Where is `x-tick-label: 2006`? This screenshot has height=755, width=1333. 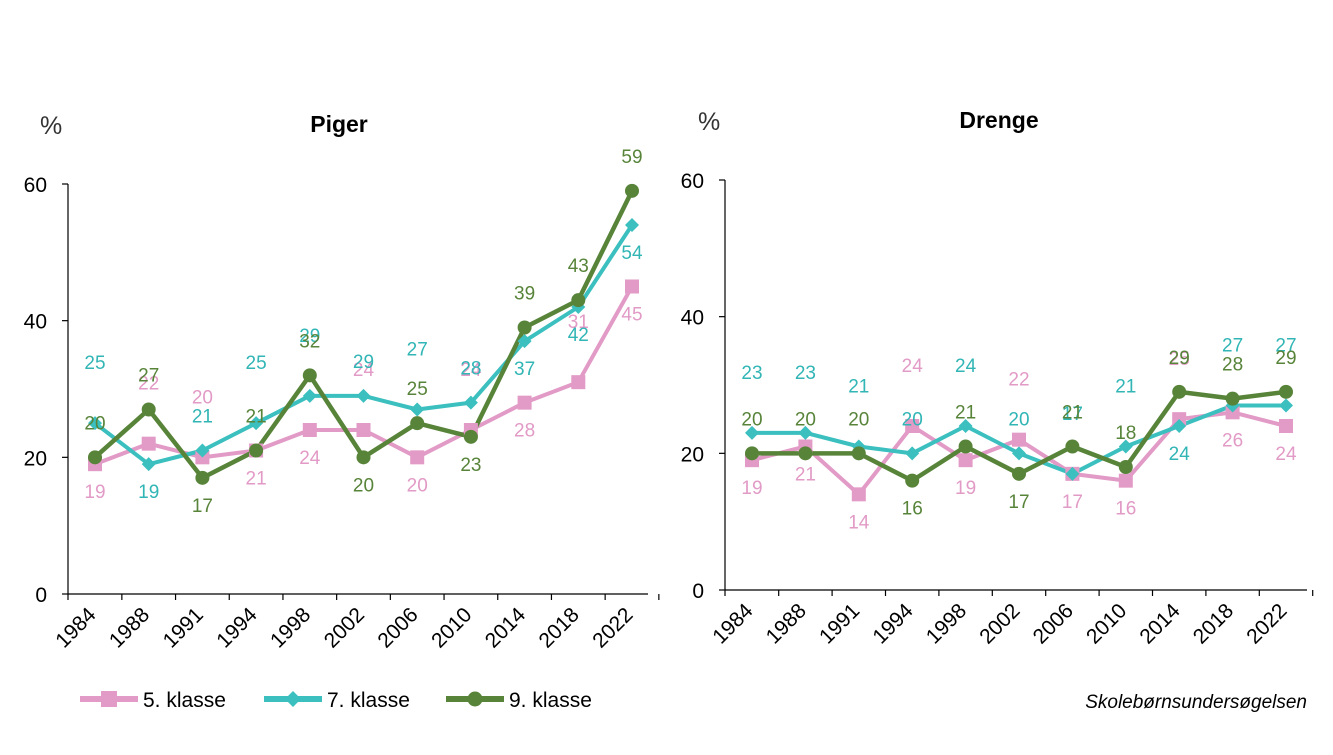 x-tick-label: 2006 is located at coordinates (397, 627).